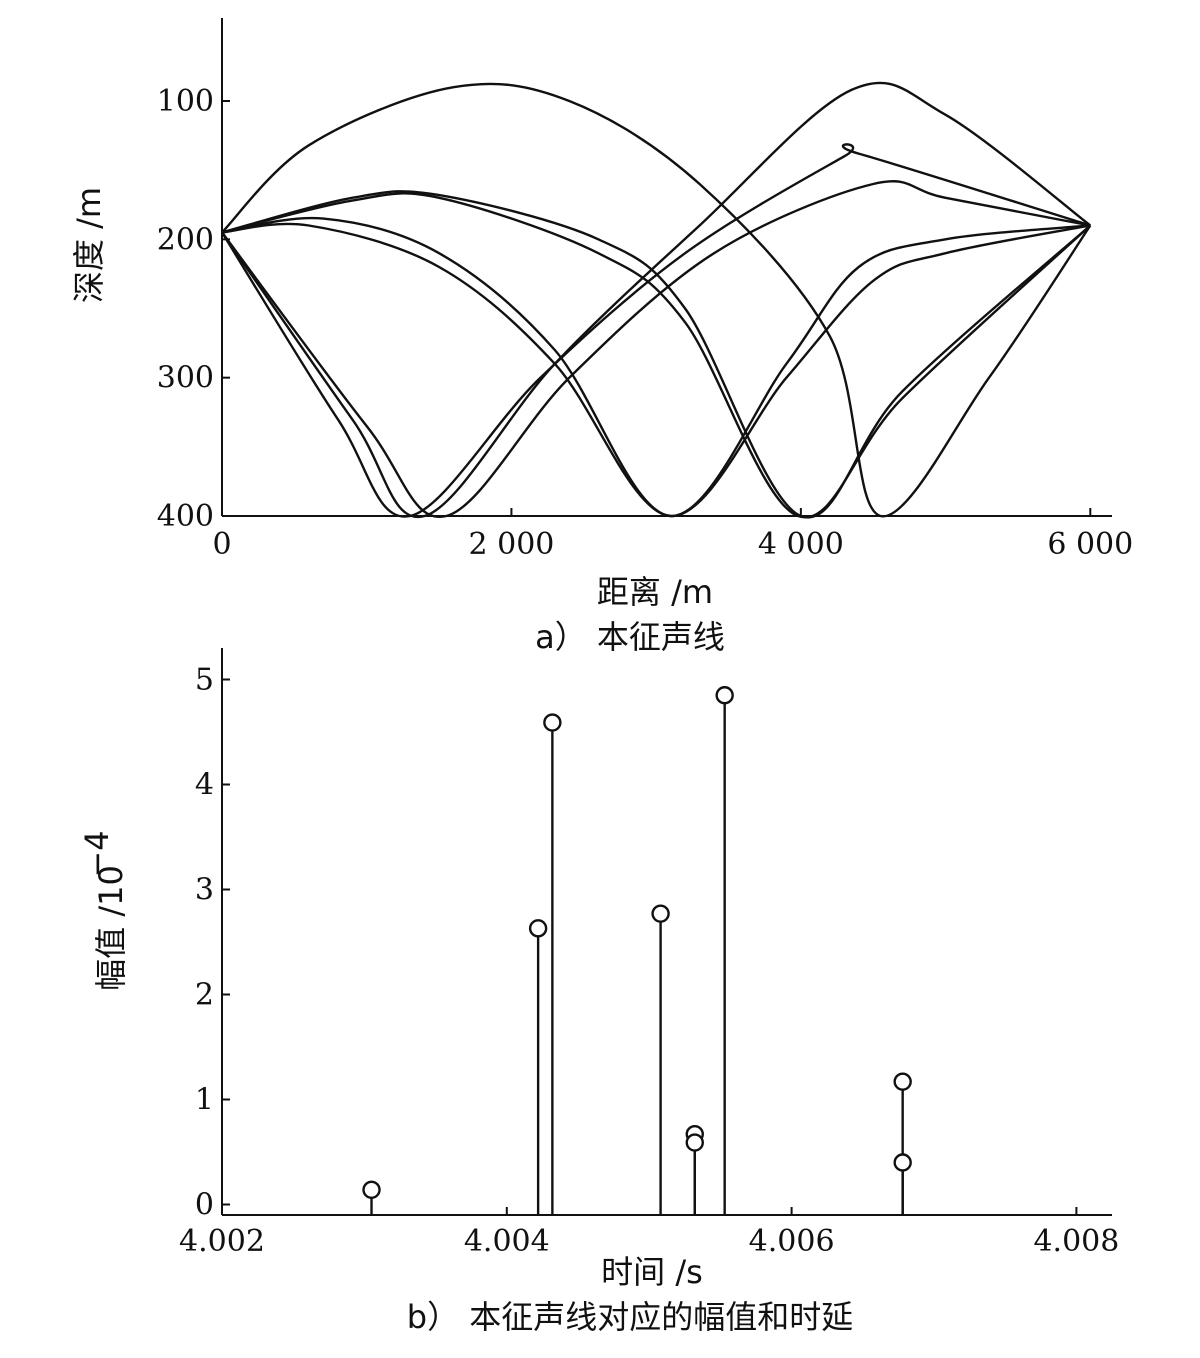 The width and height of the screenshot is (1200, 1358). I want to click on b-y-tick-label: 4, so click(204, 785).